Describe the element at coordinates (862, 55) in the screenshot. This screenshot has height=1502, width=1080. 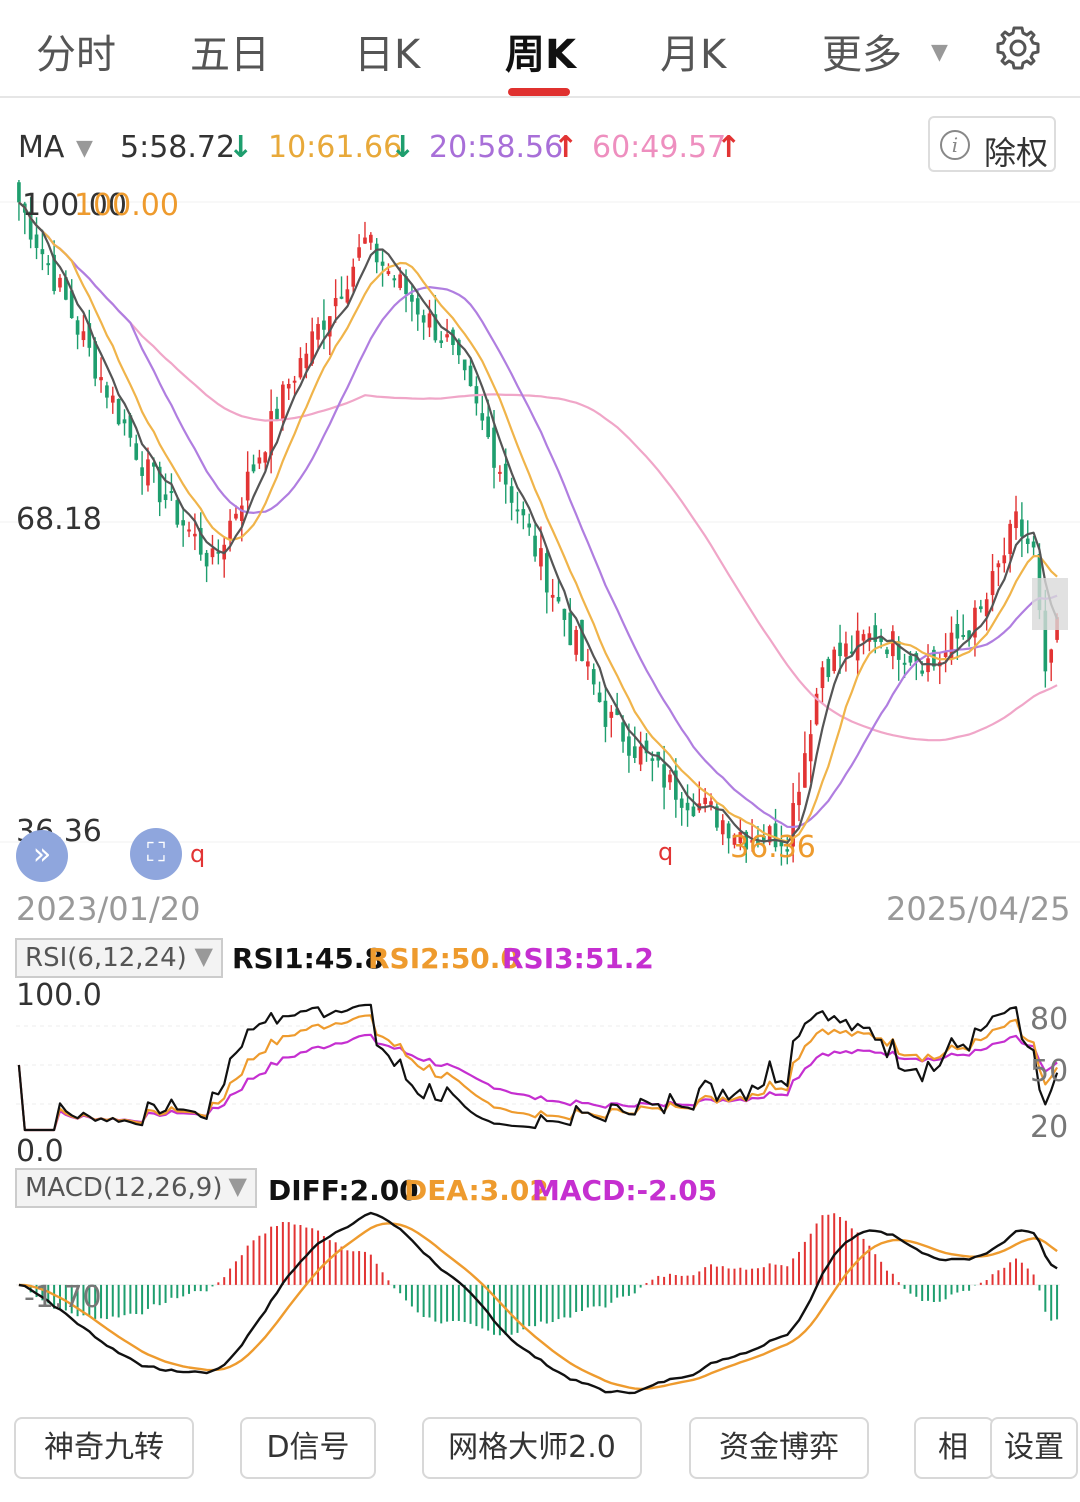
I see `tab-more: 更多` at that location.